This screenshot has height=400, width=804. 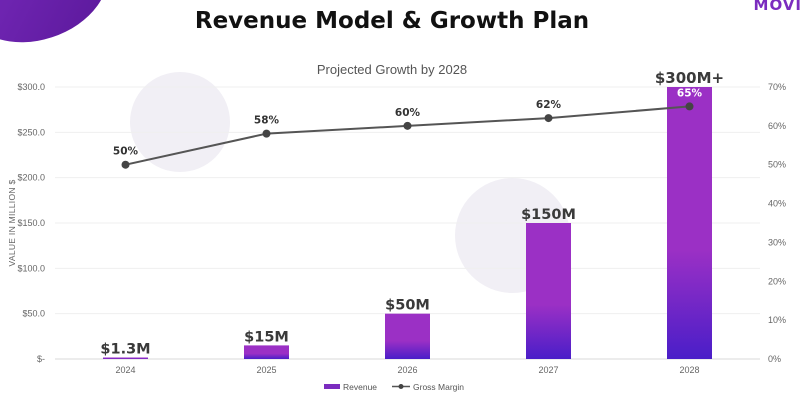 What do you see at coordinates (548, 370) in the screenshot?
I see `x-tick-label: 2027` at bounding box center [548, 370].